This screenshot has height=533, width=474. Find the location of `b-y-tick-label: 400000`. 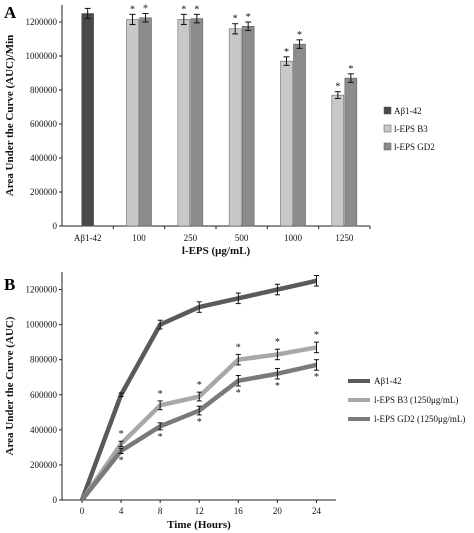

b-y-tick-label: 400000 is located at coordinates (44, 430).